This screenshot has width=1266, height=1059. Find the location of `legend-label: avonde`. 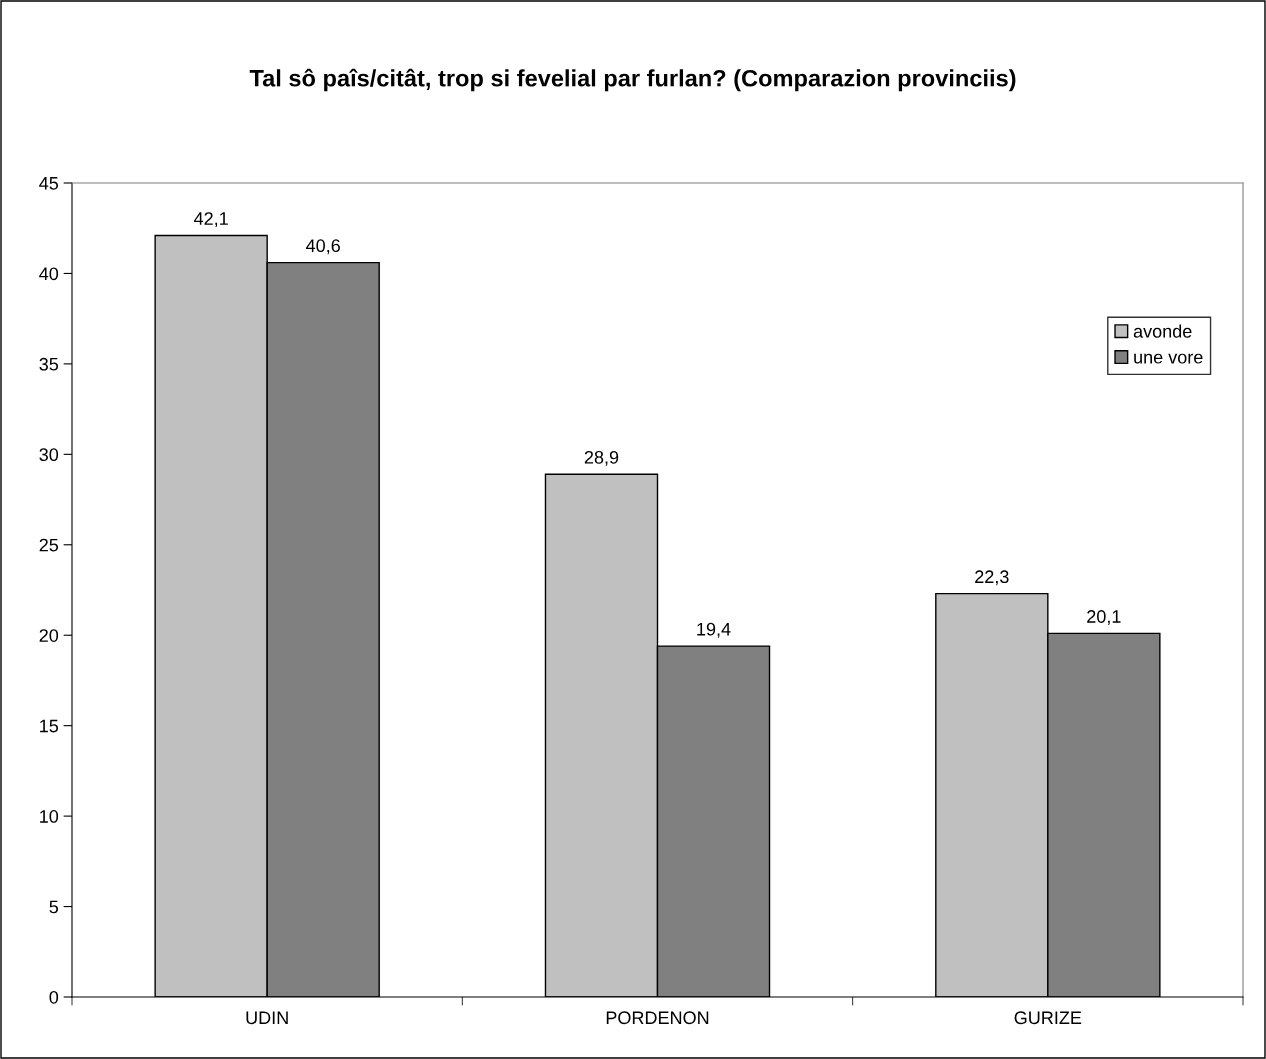

legend-label: avonde is located at coordinates (1162, 331).